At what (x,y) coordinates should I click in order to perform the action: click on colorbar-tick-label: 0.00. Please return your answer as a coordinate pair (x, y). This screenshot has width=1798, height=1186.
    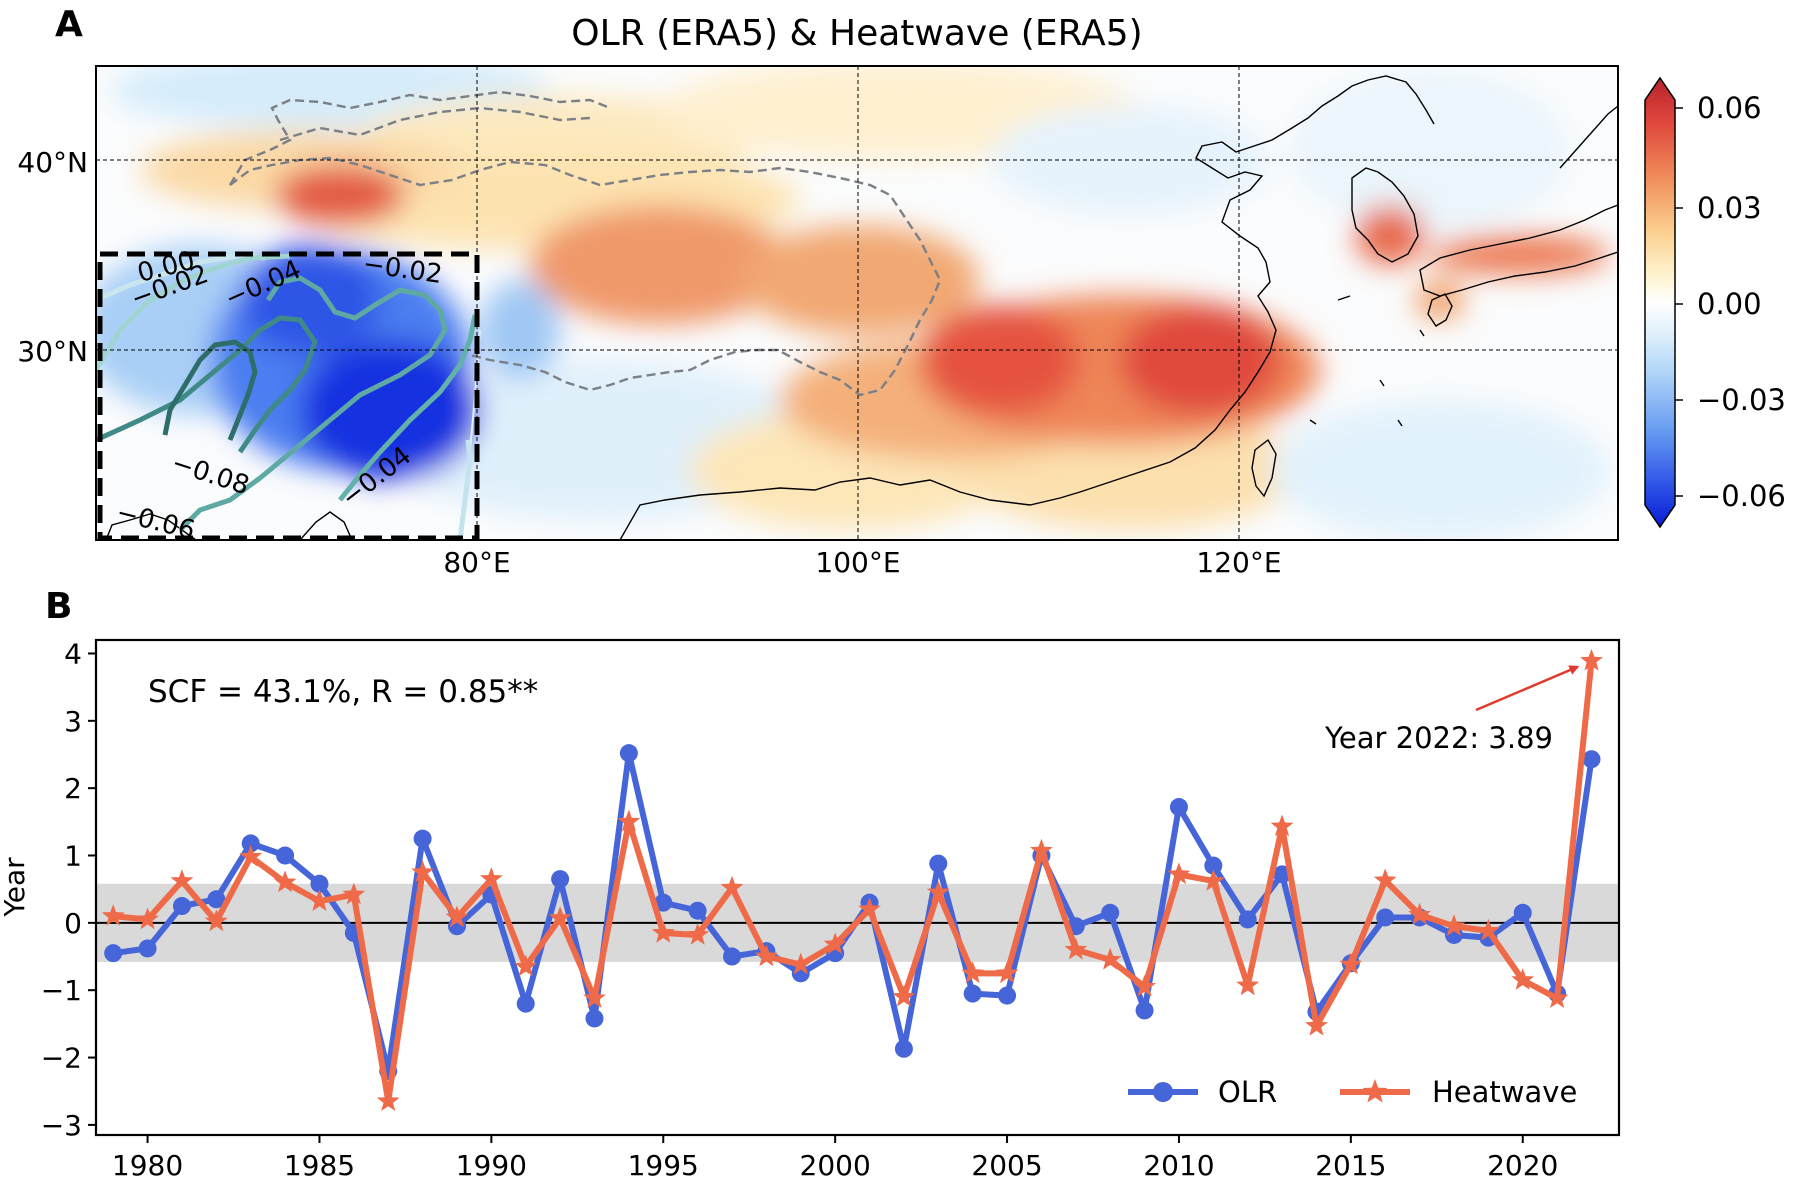
    Looking at the image, I should click on (1729, 304).